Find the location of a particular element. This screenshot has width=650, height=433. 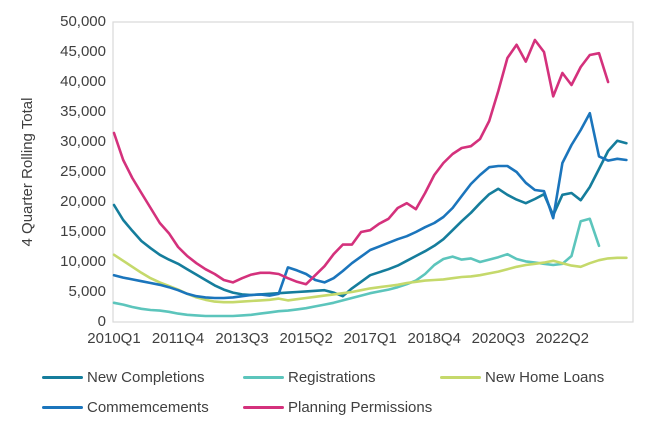

y-axis-tick-label: 5,000 is located at coordinates (87, 291).